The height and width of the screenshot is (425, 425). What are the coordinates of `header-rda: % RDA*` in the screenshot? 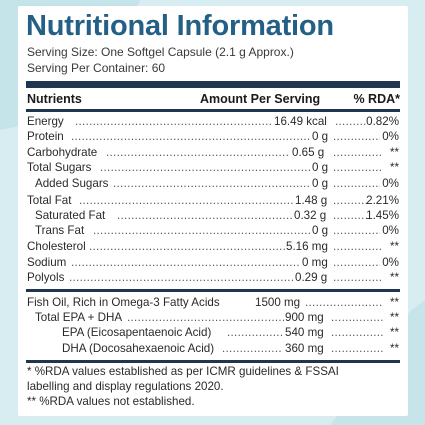 It's located at (376, 99).